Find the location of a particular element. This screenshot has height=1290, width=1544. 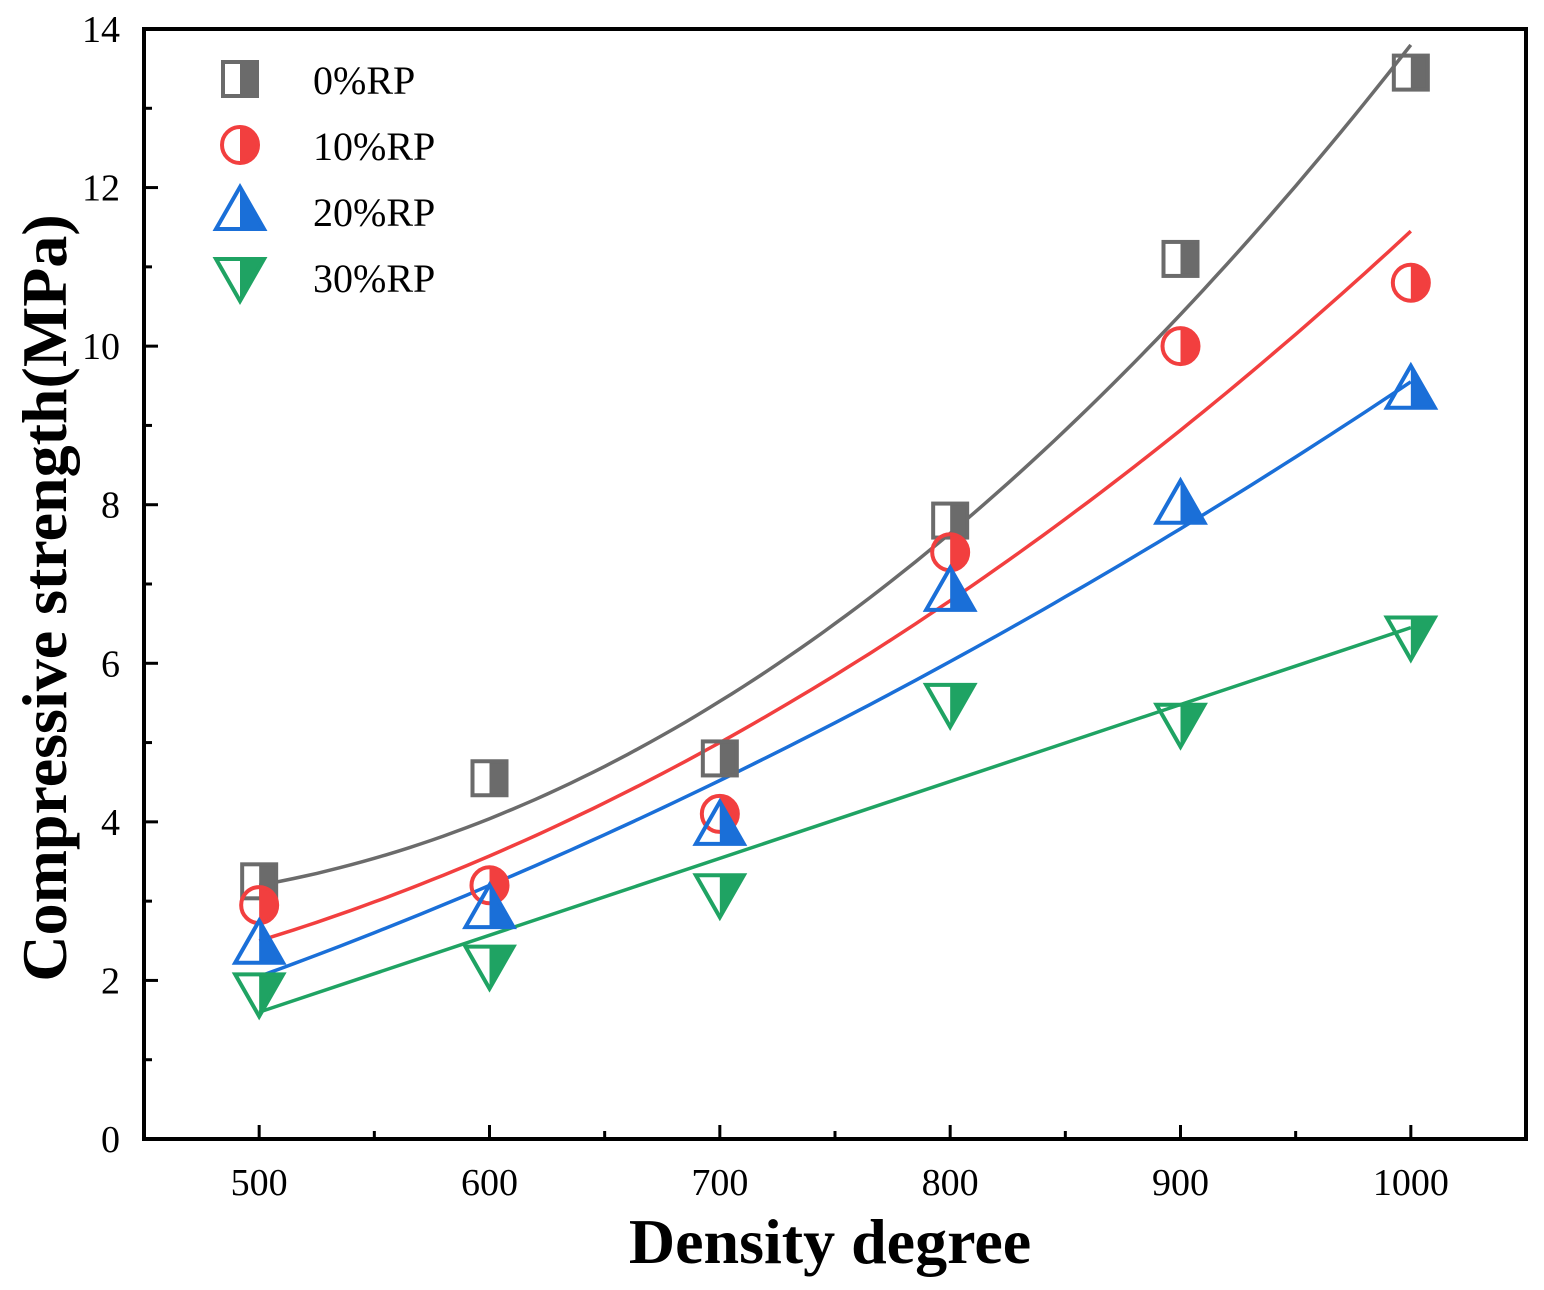

y-tick-label: 4 is located at coordinates (110, 823).